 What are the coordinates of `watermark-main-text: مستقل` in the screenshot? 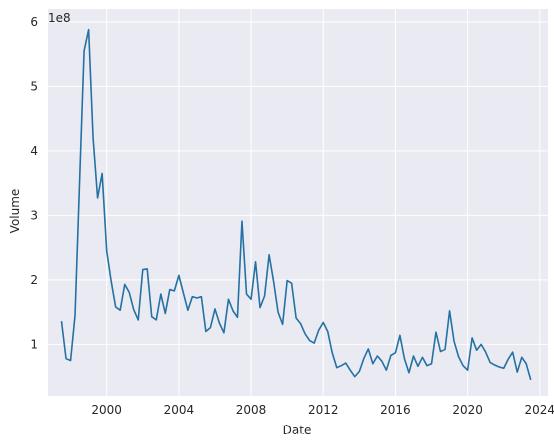 It's located at (275, 420).